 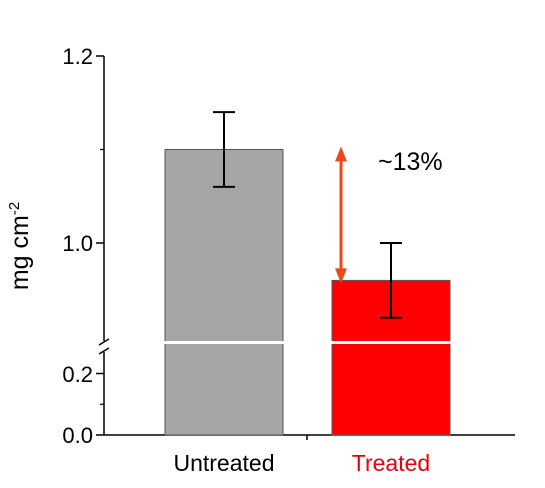 I want to click on y-tick-label-1: 0.2, so click(x=77, y=374).